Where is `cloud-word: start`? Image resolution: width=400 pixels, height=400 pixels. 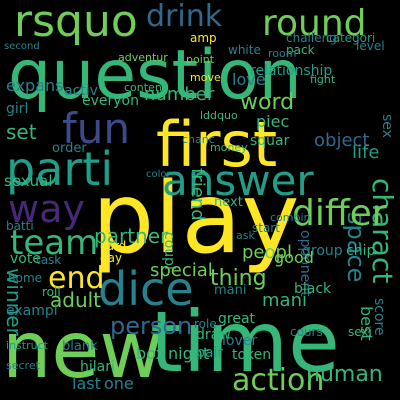 cloud-word: start is located at coordinates (266, 228).